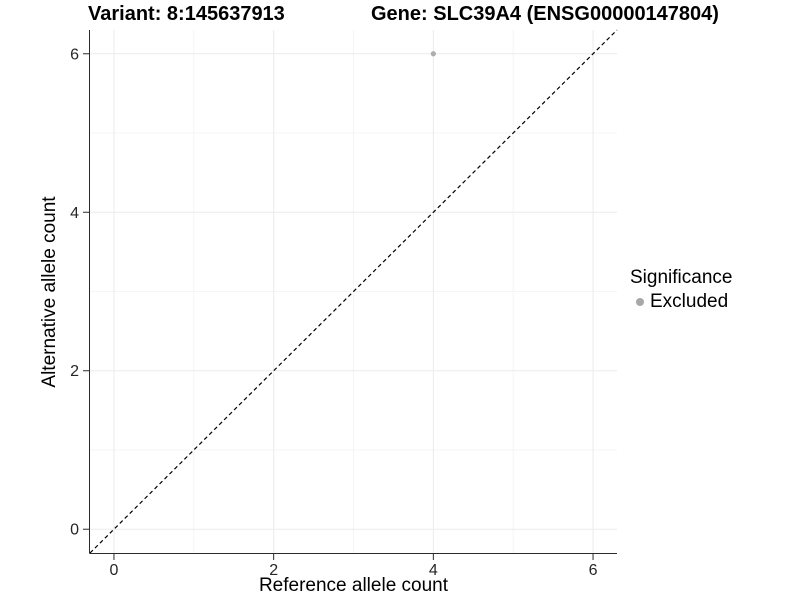  I want to click on y-tick-label: 0, so click(74, 530).